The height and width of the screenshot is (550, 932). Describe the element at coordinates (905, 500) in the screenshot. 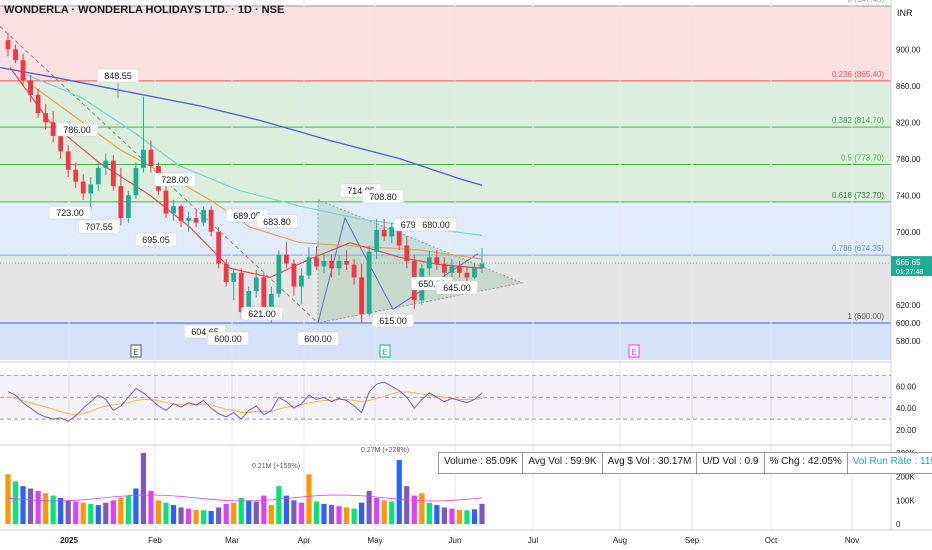

I see `volume-tick: 100K` at that location.